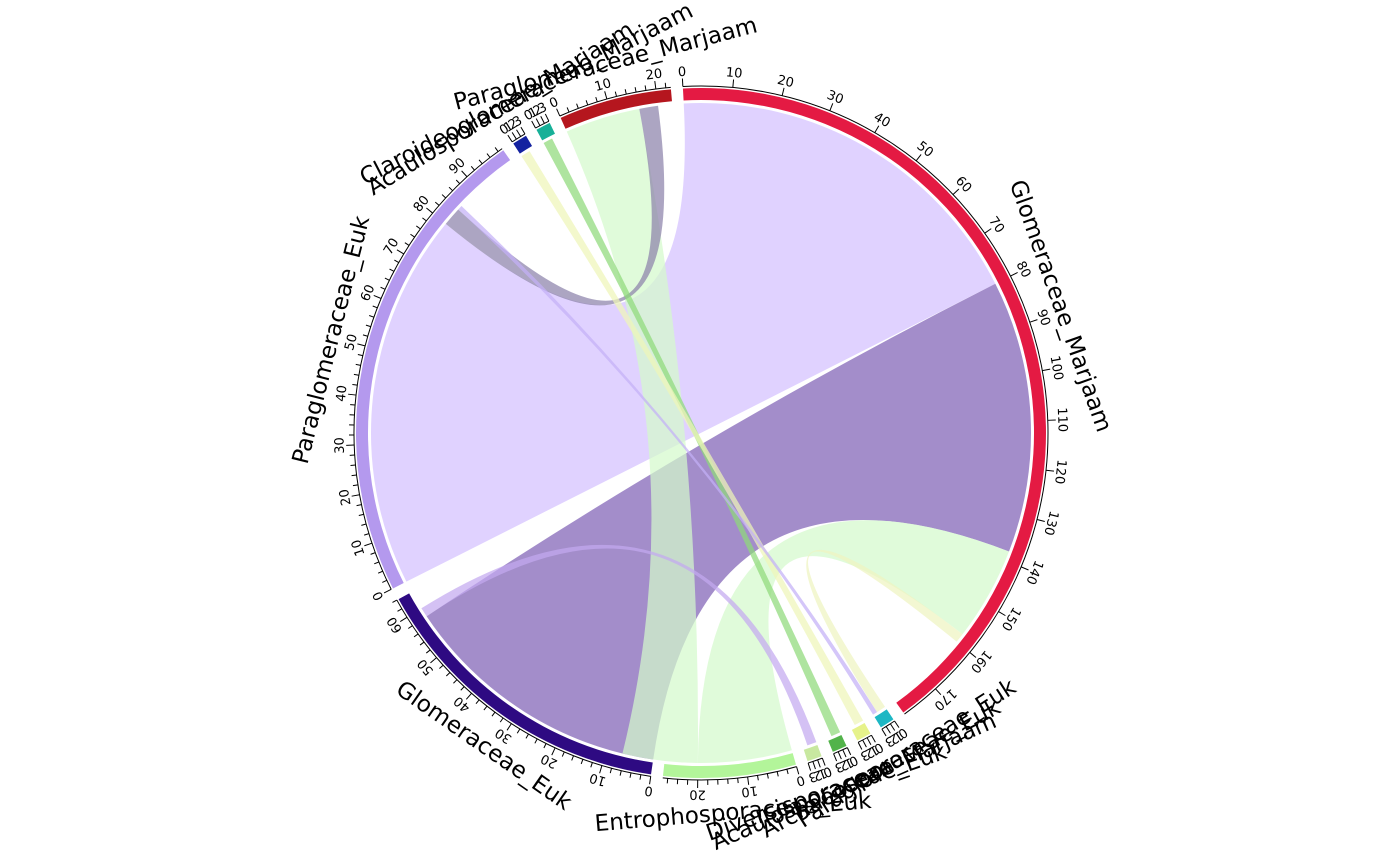  Describe the element at coordinates (1023, 270) in the screenshot. I see `tick-label: 80` at that location.